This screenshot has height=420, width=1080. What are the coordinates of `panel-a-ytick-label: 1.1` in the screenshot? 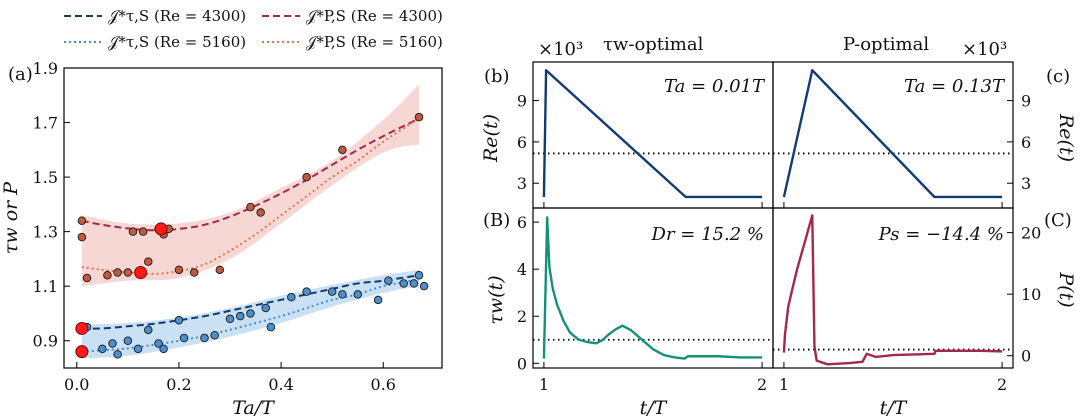 It's located at (45, 286).